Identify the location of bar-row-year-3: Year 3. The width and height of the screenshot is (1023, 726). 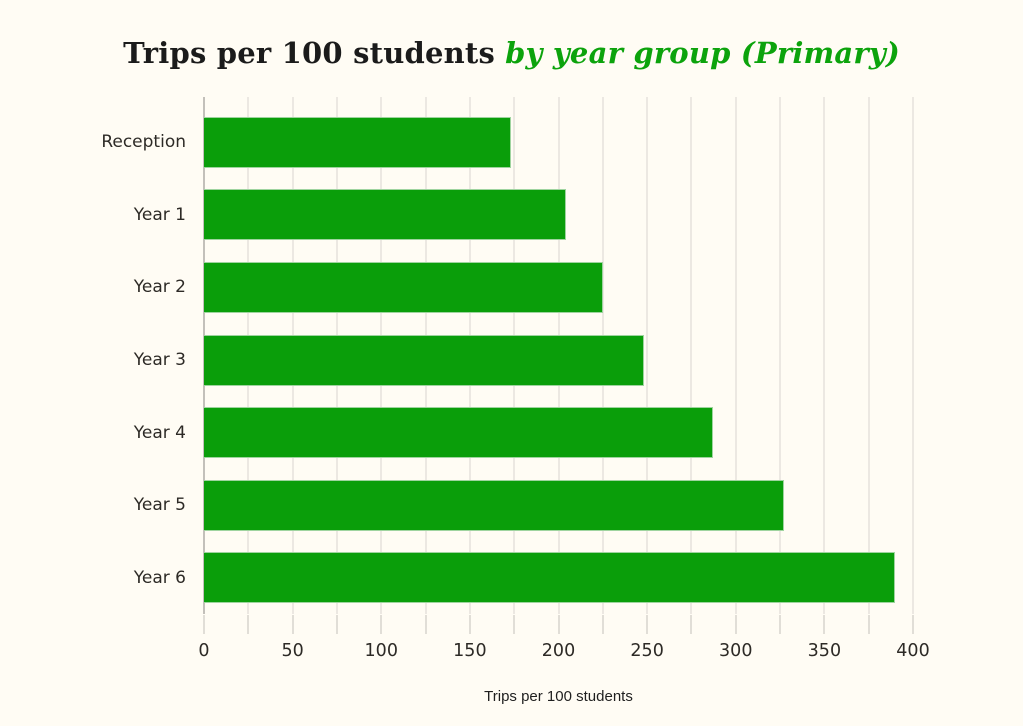
(523, 360).